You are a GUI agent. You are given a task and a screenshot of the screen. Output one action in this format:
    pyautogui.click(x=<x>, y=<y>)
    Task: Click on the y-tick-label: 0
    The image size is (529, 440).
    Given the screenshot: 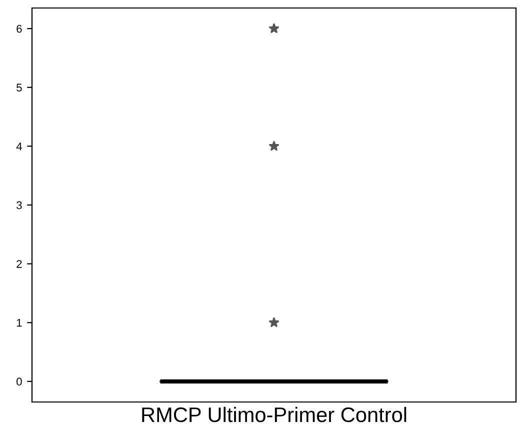 What is the action you would take?
    pyautogui.click(x=19, y=382)
    